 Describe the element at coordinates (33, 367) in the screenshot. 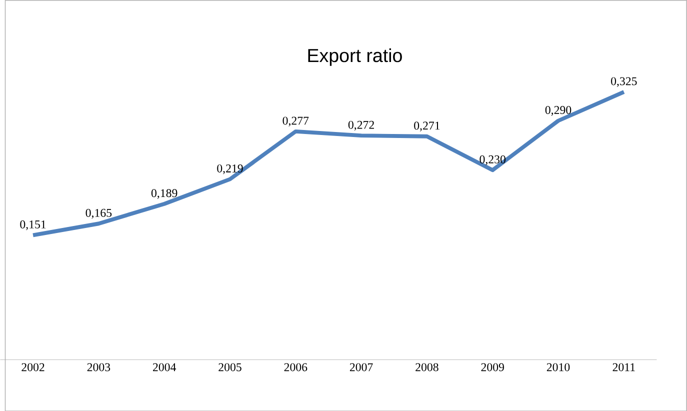

I see `x-tick-label: 2002` at that location.